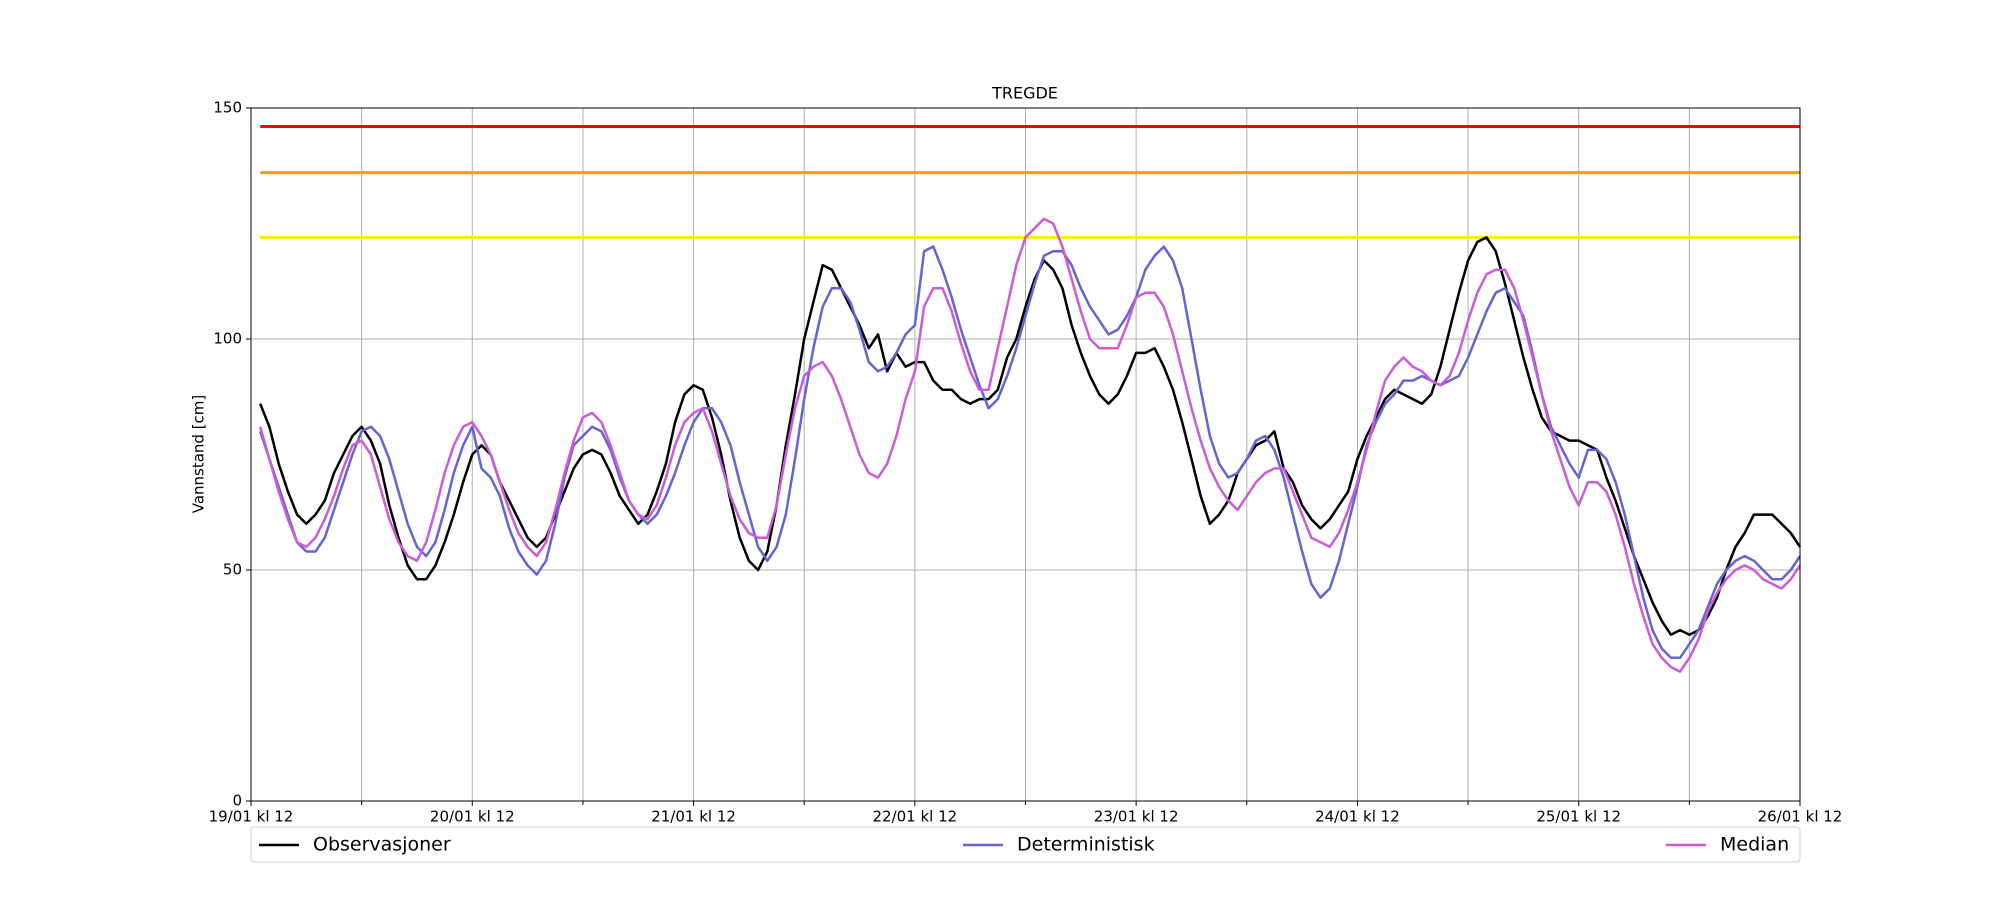 This screenshot has width=2000, height=900. What do you see at coordinates (251, 817) in the screenshot?
I see `x-tick-label: 19/01 kl 12` at bounding box center [251, 817].